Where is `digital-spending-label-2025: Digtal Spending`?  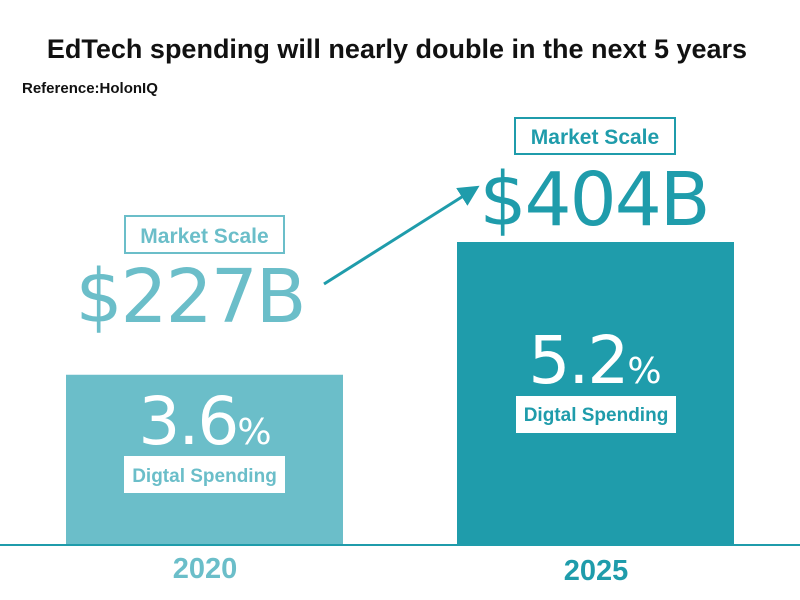
digital-spending-label-2025: Digtal Spending is located at coordinates (596, 415).